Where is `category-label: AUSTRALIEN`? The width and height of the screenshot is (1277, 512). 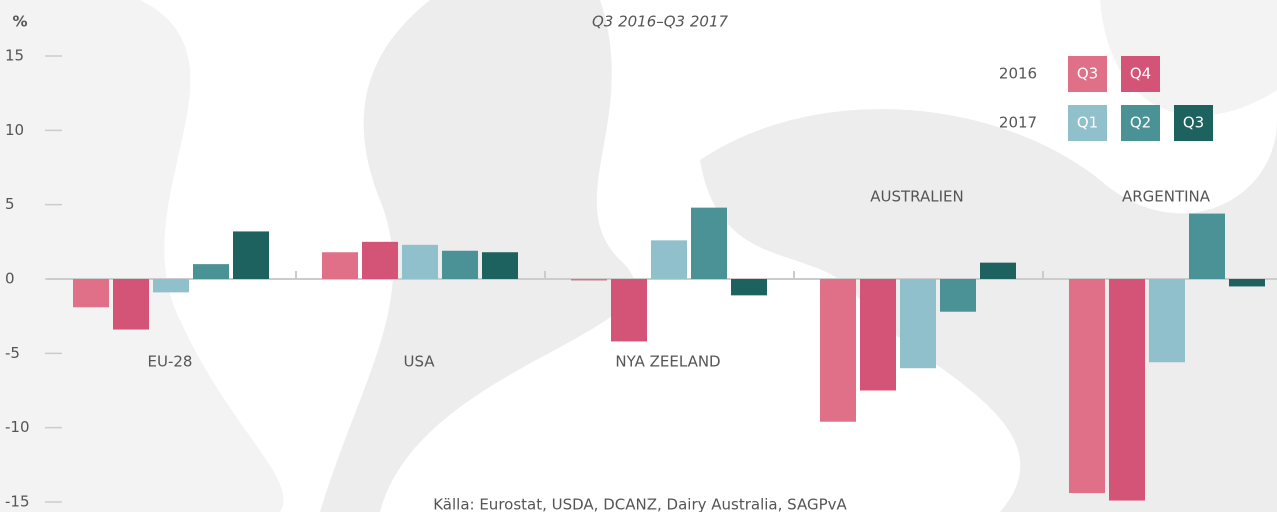
category-label: AUSTRALIEN is located at coordinates (916, 197).